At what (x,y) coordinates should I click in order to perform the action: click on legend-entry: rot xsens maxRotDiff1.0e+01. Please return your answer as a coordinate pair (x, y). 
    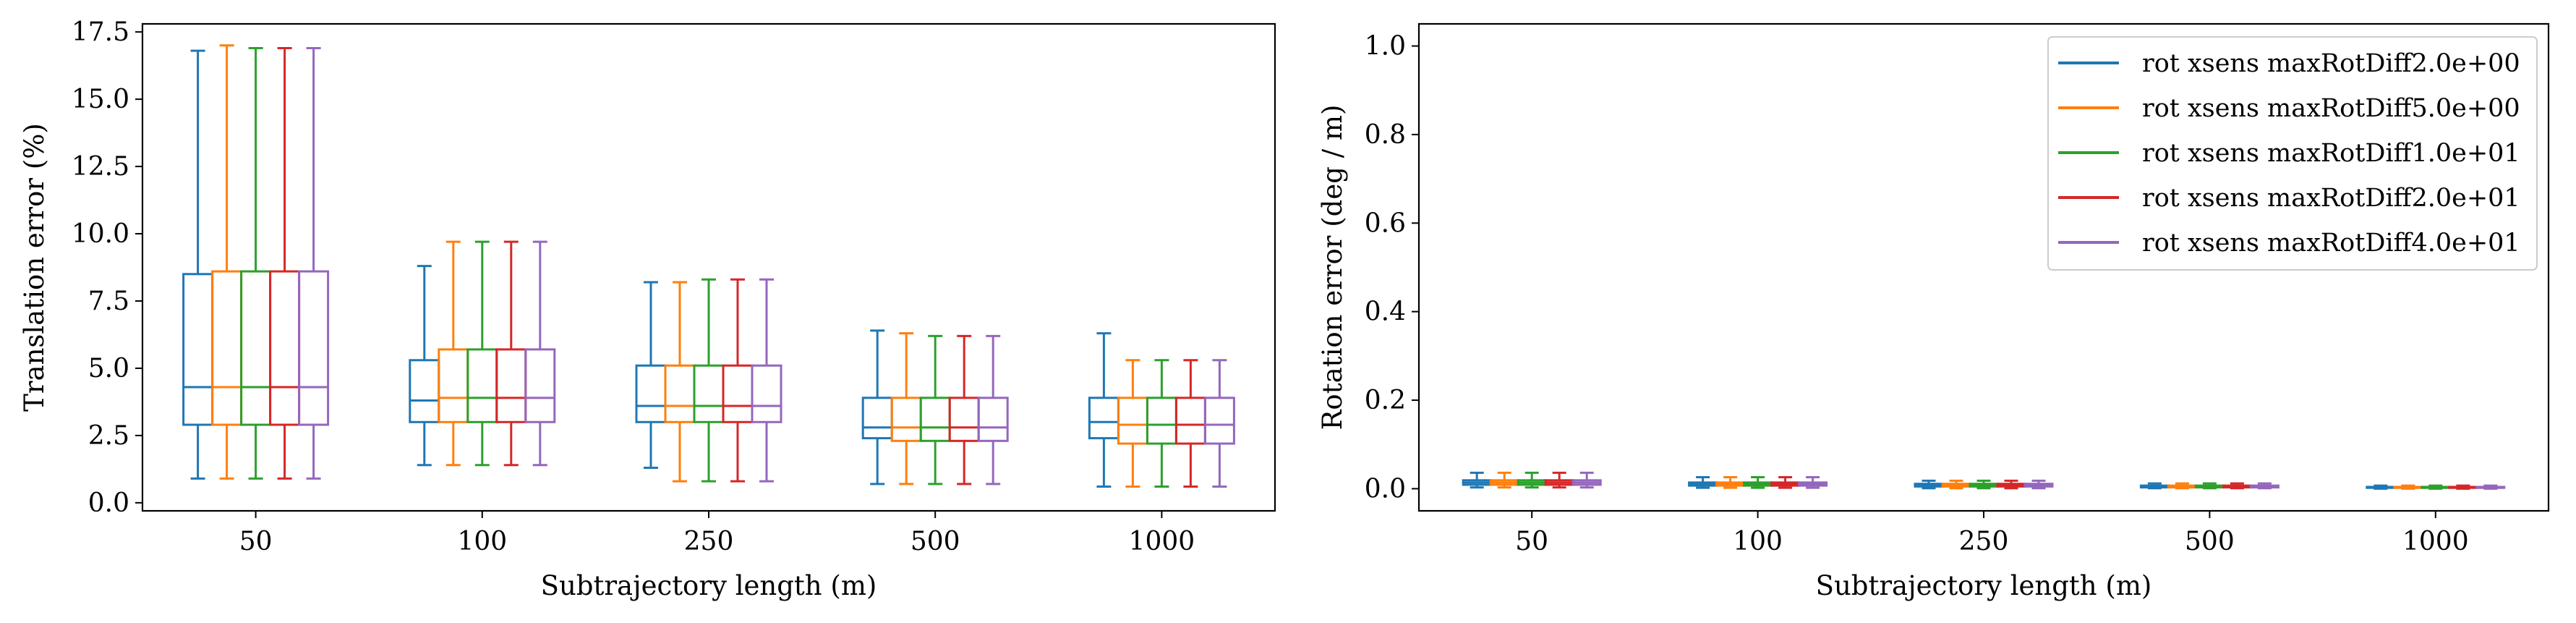
    Looking at the image, I should click on (2331, 154).